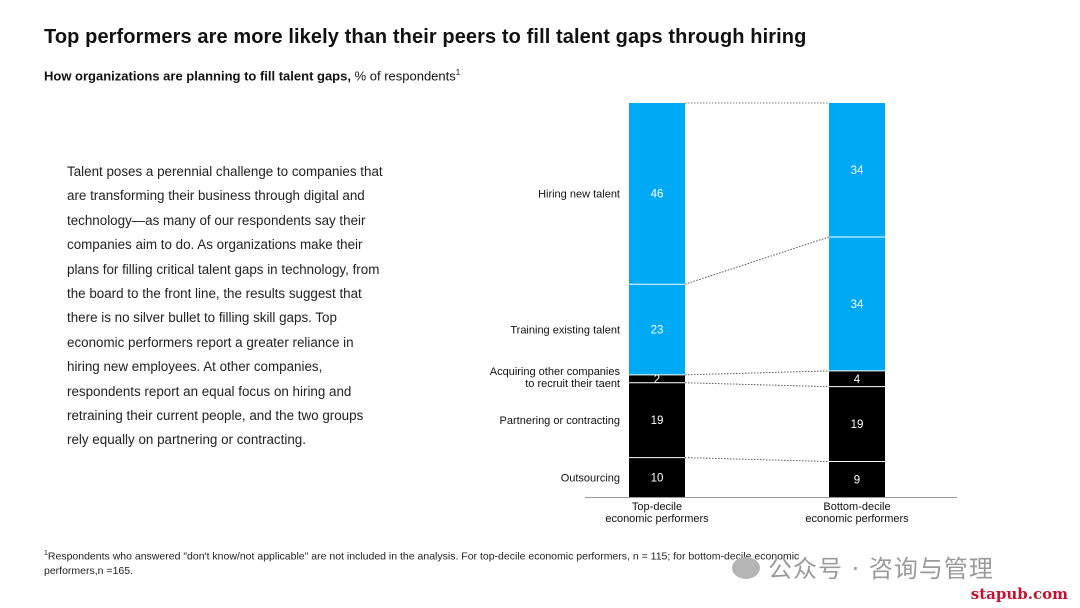  I want to click on data-label: 23, so click(657, 331).